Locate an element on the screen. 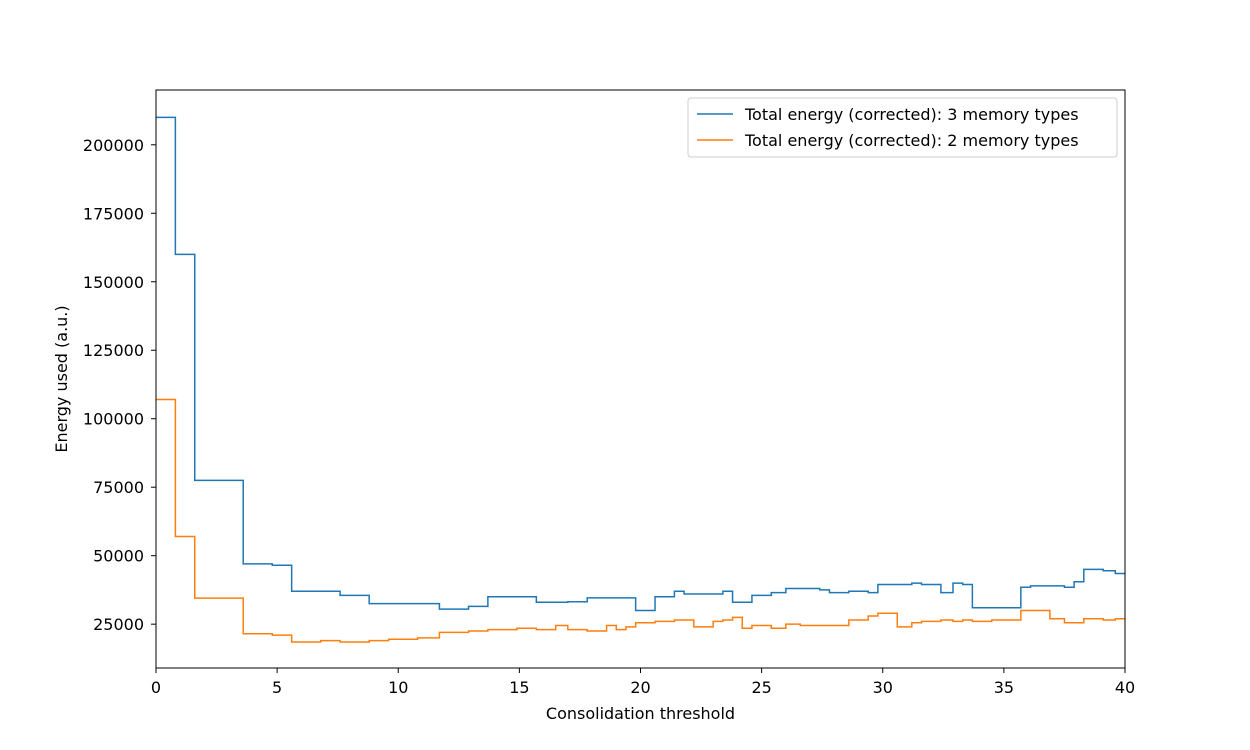 The image size is (1250, 750). x-axis-label: Consolidation threshold is located at coordinates (640, 713).